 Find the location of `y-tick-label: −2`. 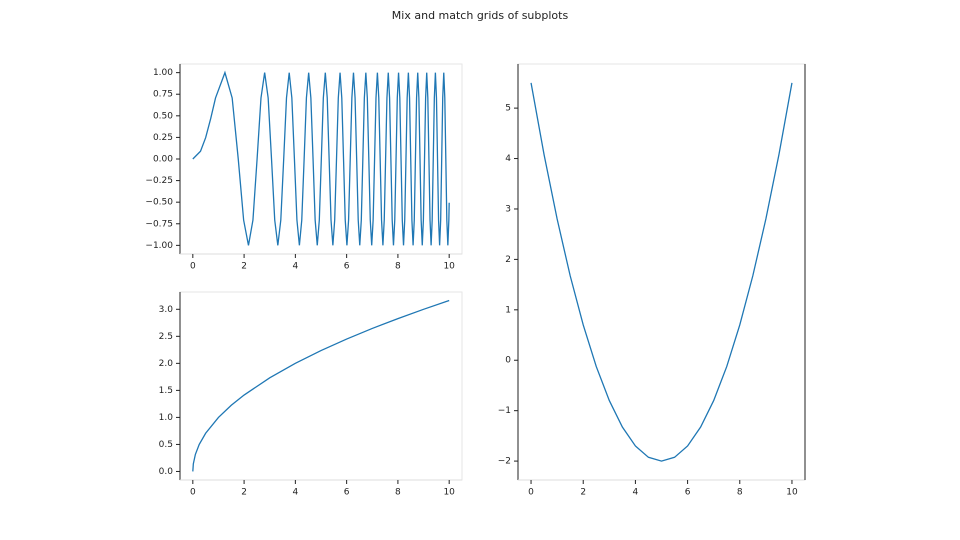

y-tick-label: −2 is located at coordinates (504, 462).